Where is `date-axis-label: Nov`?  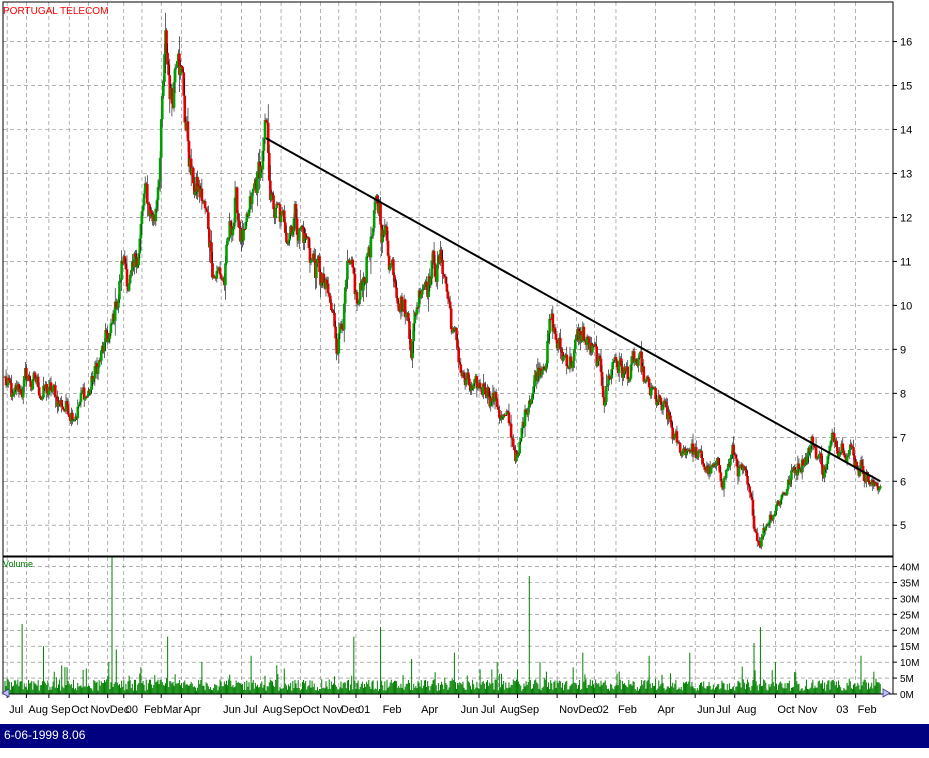
date-axis-label: Nov is located at coordinates (808, 710).